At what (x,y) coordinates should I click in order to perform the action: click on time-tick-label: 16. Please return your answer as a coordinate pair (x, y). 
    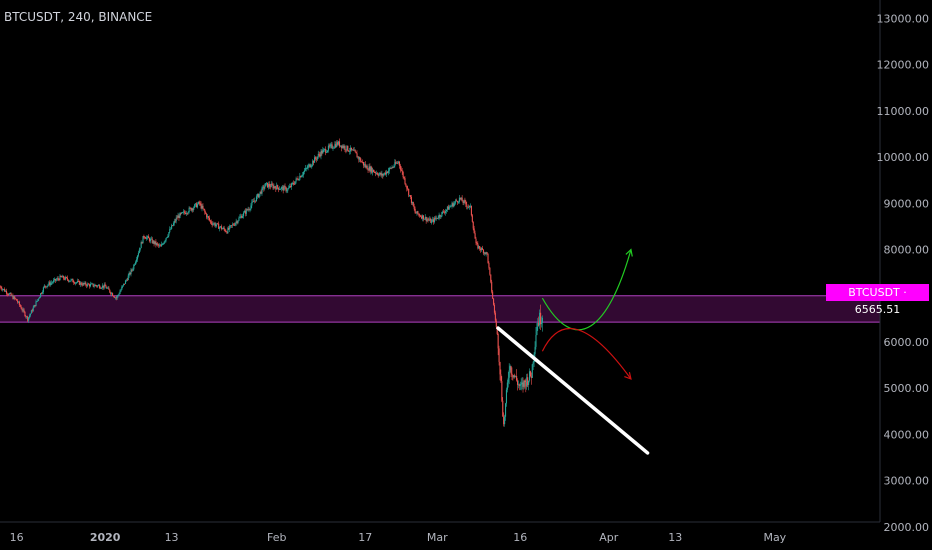
    Looking at the image, I should click on (520, 537).